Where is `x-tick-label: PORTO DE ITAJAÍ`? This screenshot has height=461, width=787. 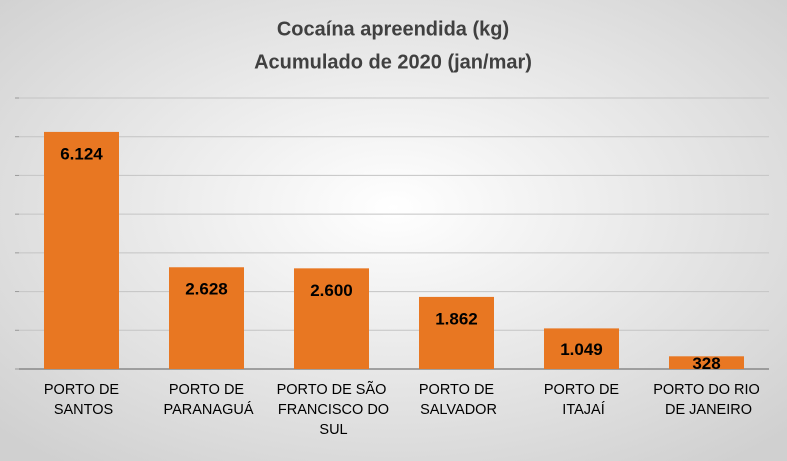 x-tick-label: PORTO DE ITAJAÍ is located at coordinates (582, 400).